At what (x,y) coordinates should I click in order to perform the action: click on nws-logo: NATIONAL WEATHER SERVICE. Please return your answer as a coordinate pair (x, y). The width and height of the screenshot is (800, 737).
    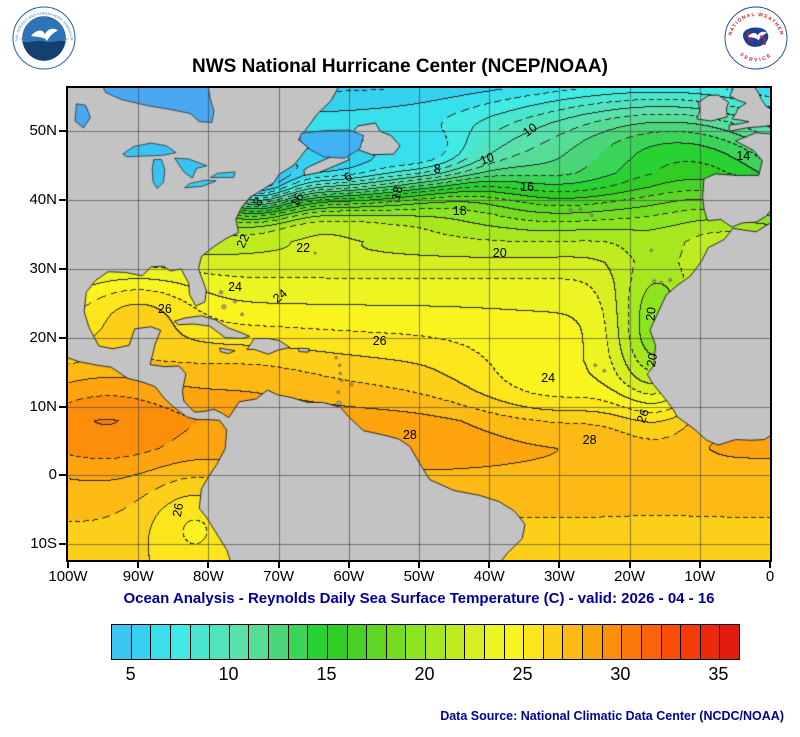
    Looking at the image, I should click on (756, 38).